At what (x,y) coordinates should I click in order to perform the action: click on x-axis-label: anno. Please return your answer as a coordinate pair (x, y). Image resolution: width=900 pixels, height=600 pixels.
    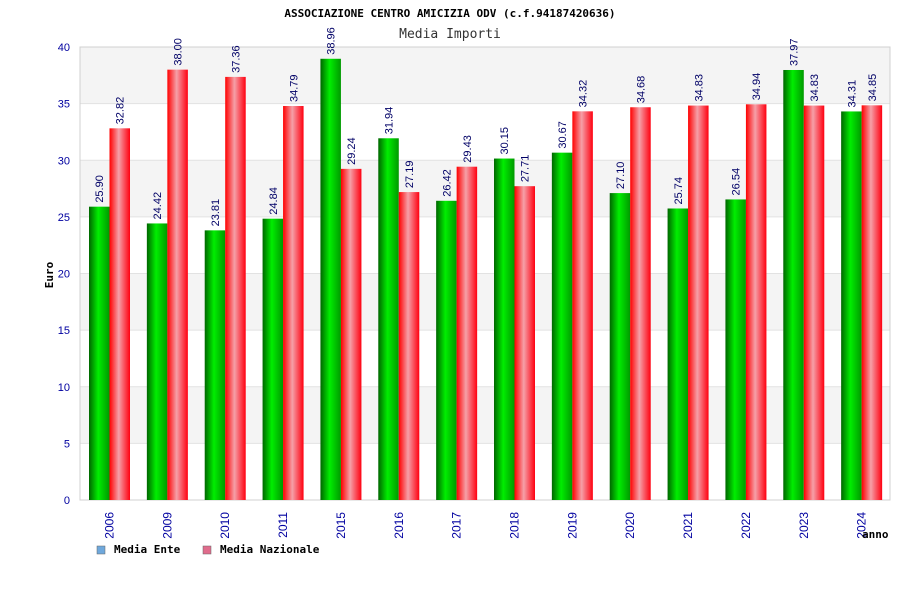
    Looking at the image, I should click on (875, 534).